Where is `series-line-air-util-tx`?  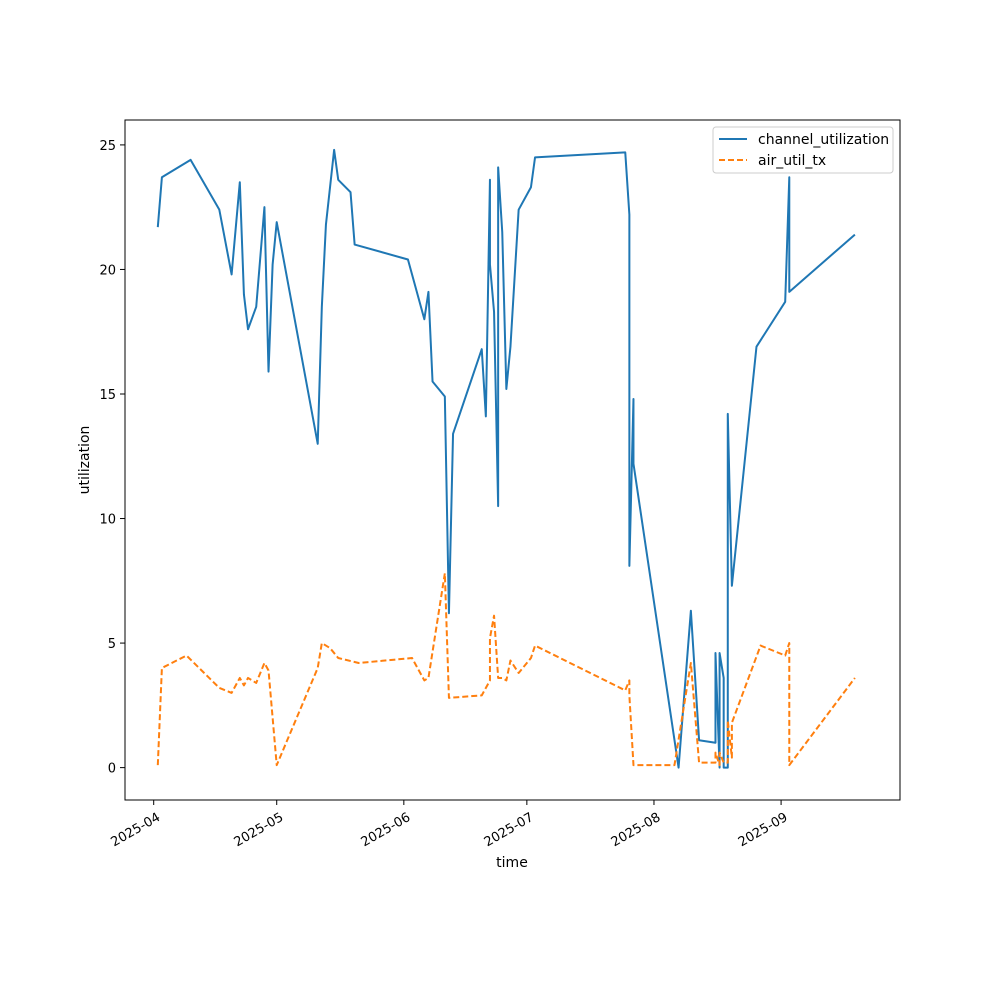
series-line-air-util-tx is located at coordinates (506, 669).